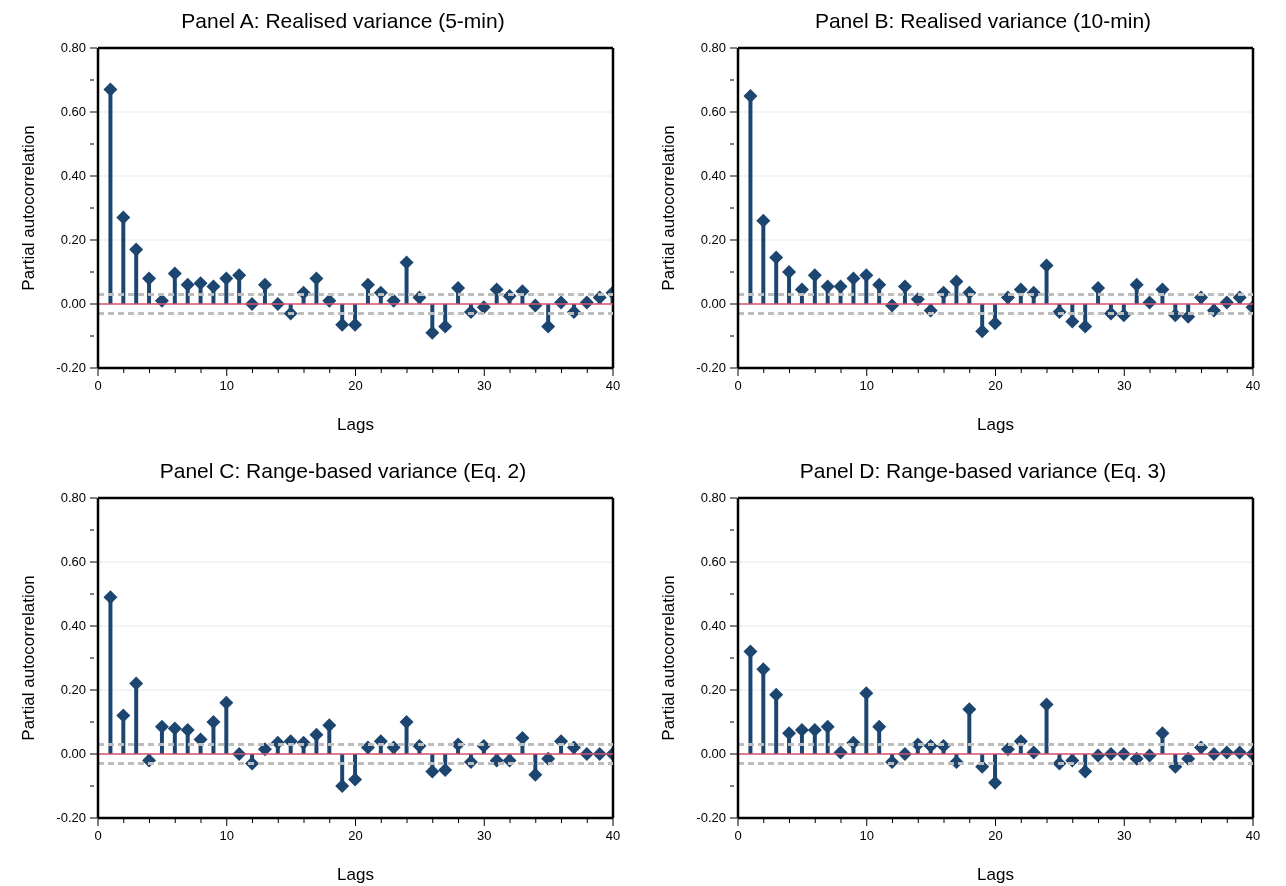 Image resolution: width=1286 pixels, height=886 pixels. I want to click on chart-title: Panel B: Realised variance (10-min), so click(983, 21).